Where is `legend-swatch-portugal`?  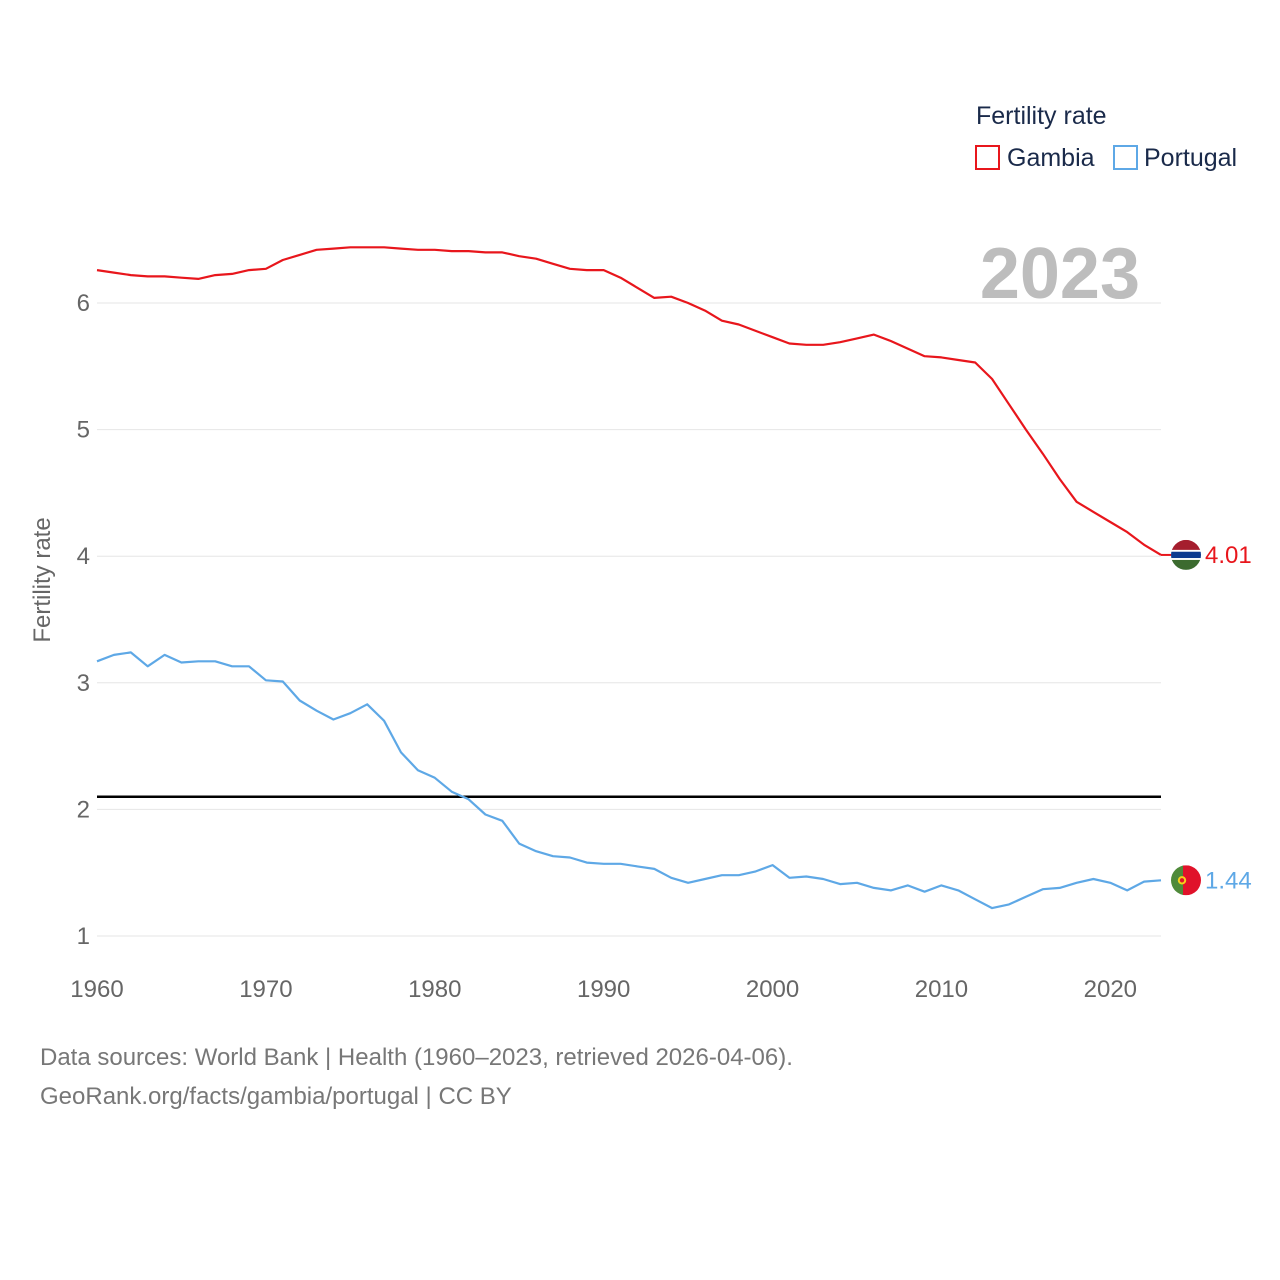
legend-swatch-portugal is located at coordinates (1125, 157).